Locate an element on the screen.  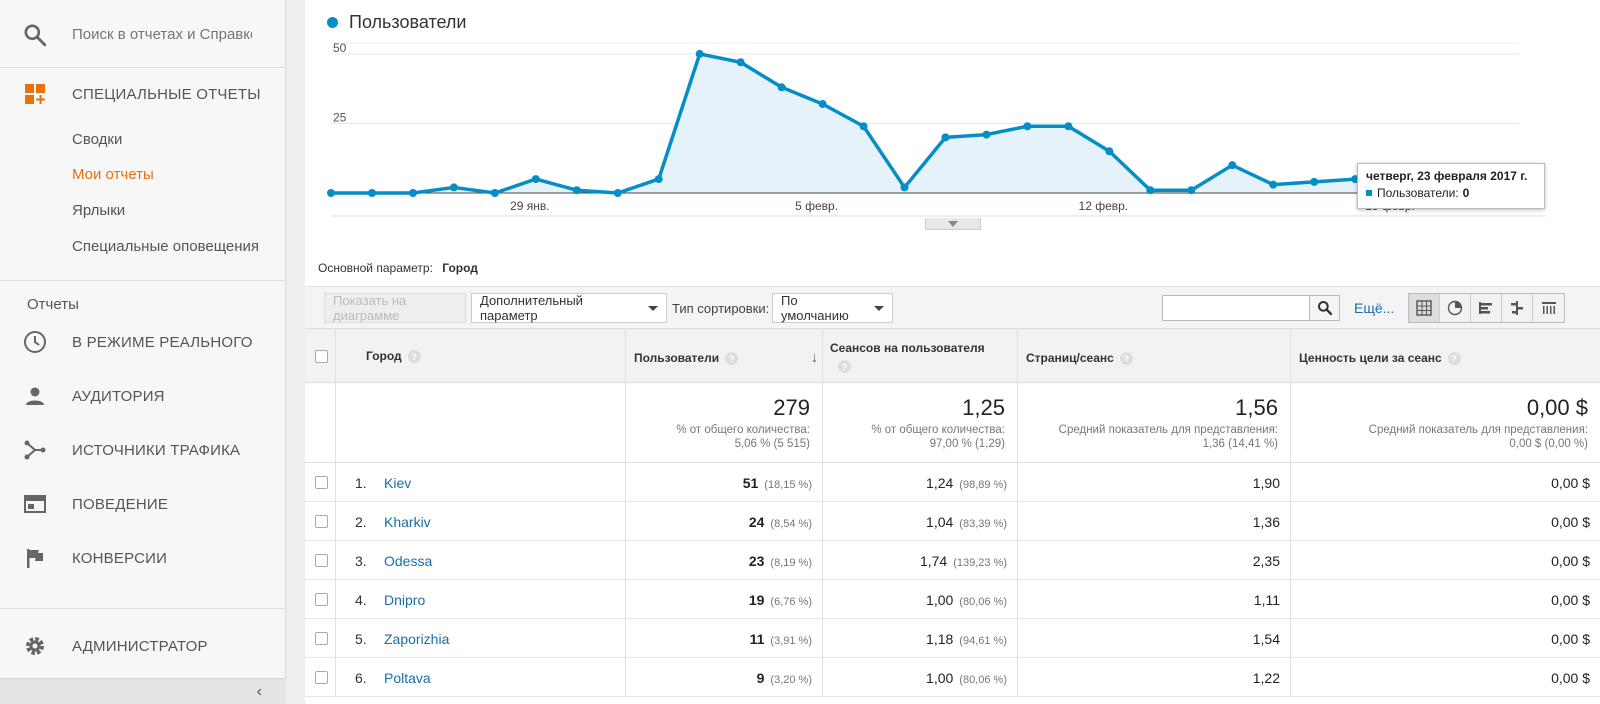
select-all-checkbox is located at coordinates (321, 356).